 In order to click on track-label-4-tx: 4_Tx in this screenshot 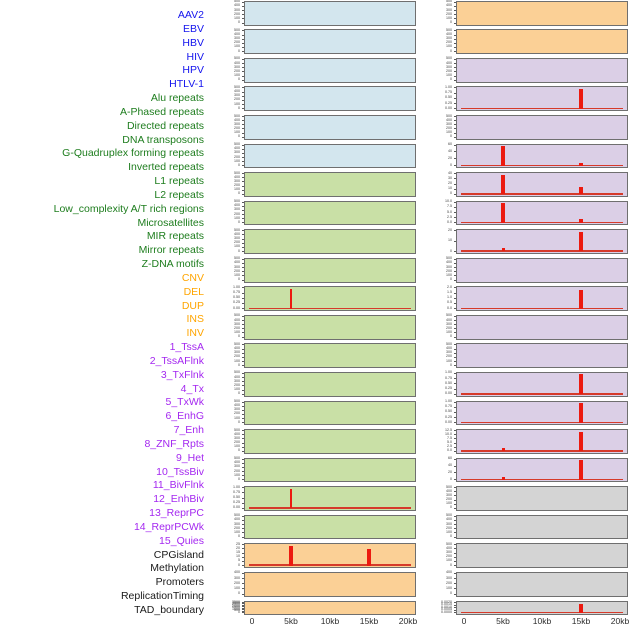, I will do `click(192, 388)`.